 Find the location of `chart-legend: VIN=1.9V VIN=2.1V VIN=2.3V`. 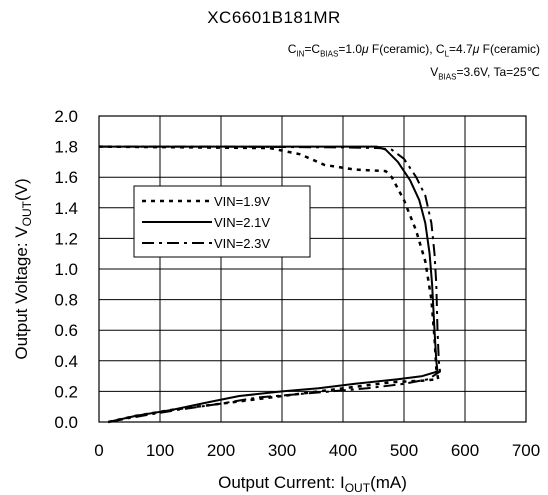

chart-legend: VIN=1.9V VIN=2.1V VIN=2.3V is located at coordinates (222, 221).